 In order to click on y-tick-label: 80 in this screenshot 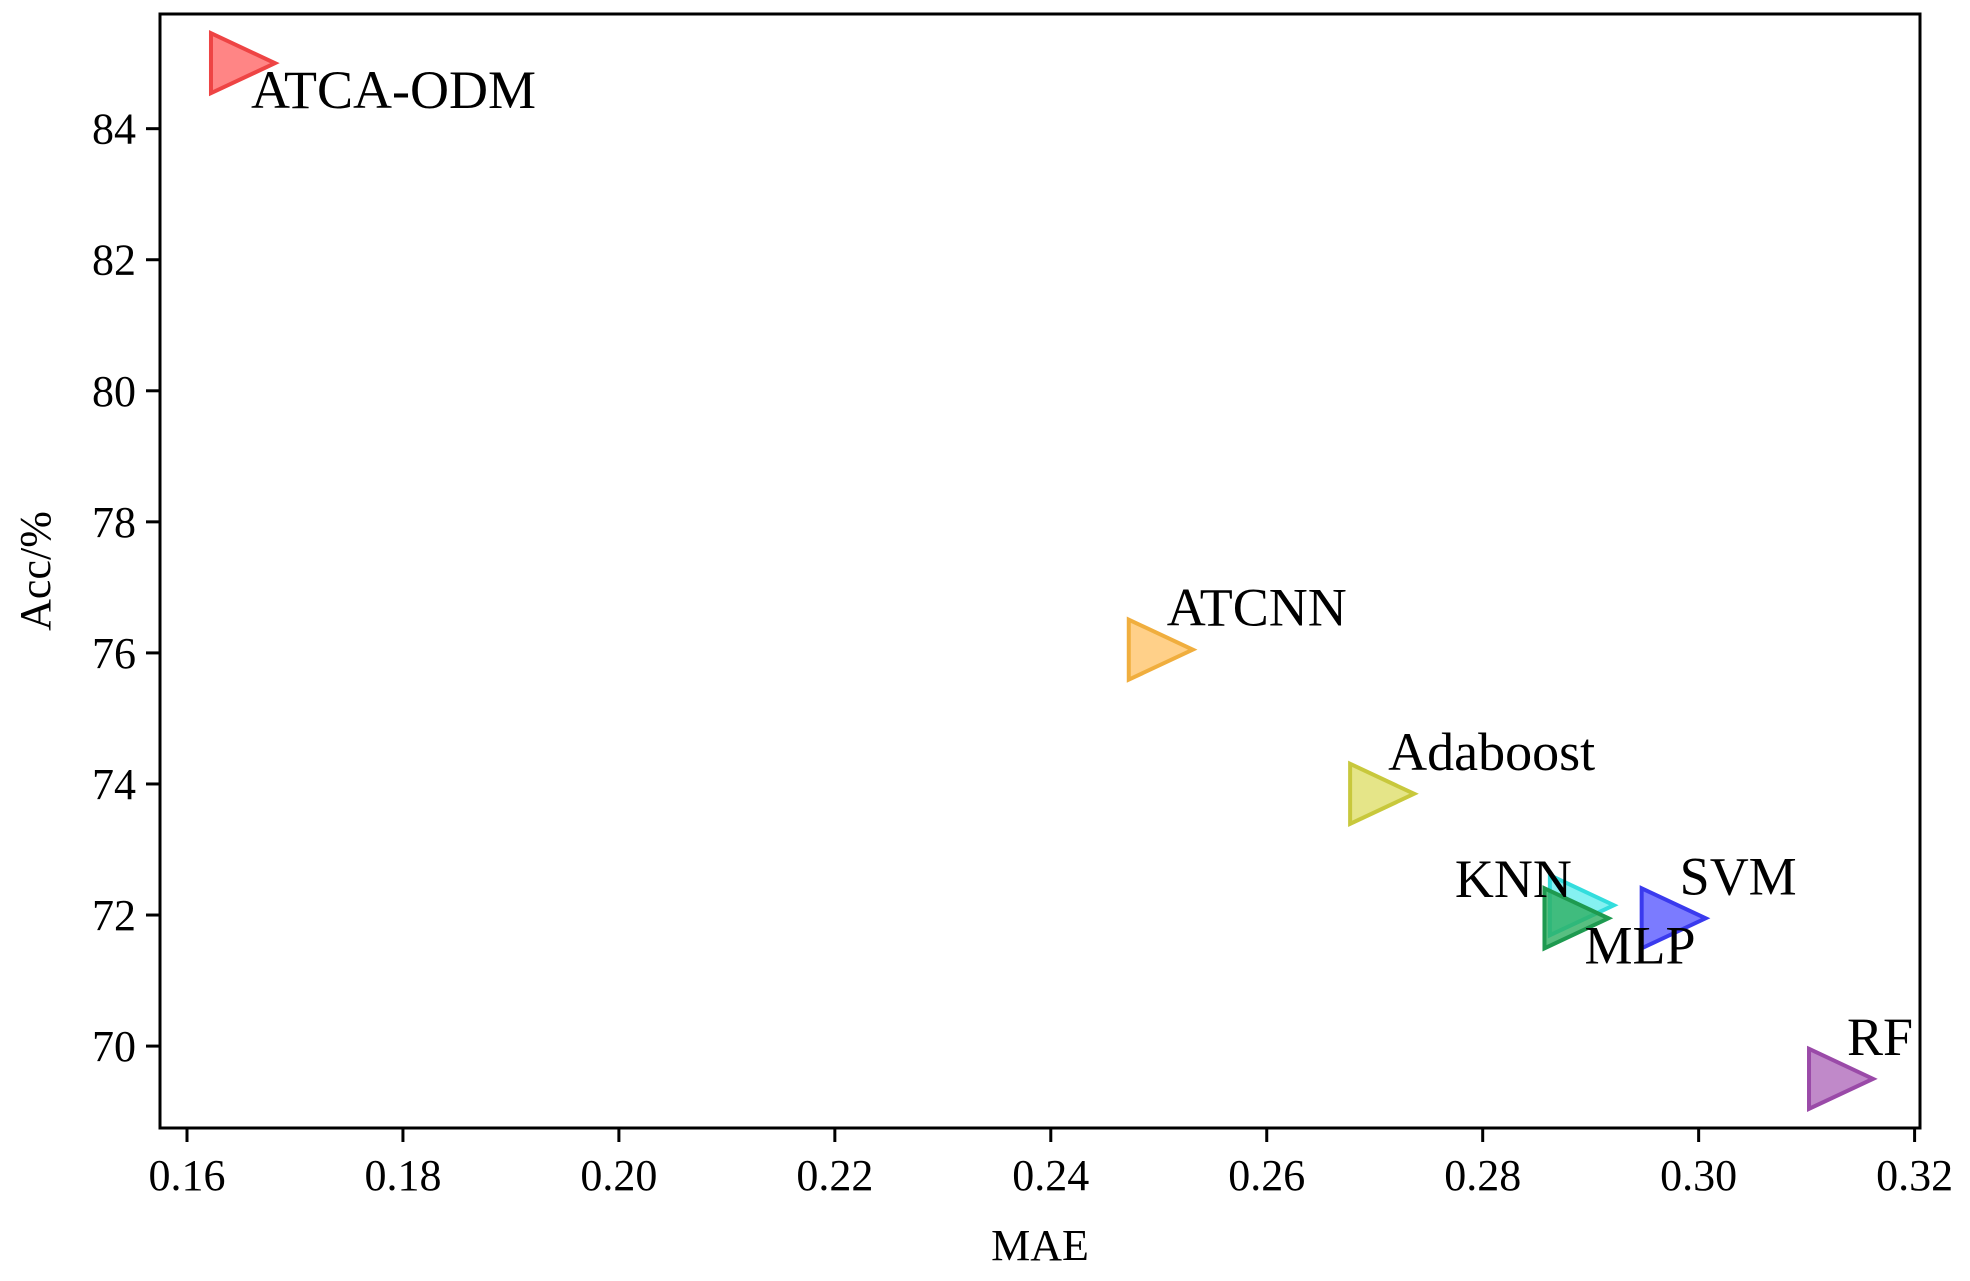, I will do `click(114, 391)`.